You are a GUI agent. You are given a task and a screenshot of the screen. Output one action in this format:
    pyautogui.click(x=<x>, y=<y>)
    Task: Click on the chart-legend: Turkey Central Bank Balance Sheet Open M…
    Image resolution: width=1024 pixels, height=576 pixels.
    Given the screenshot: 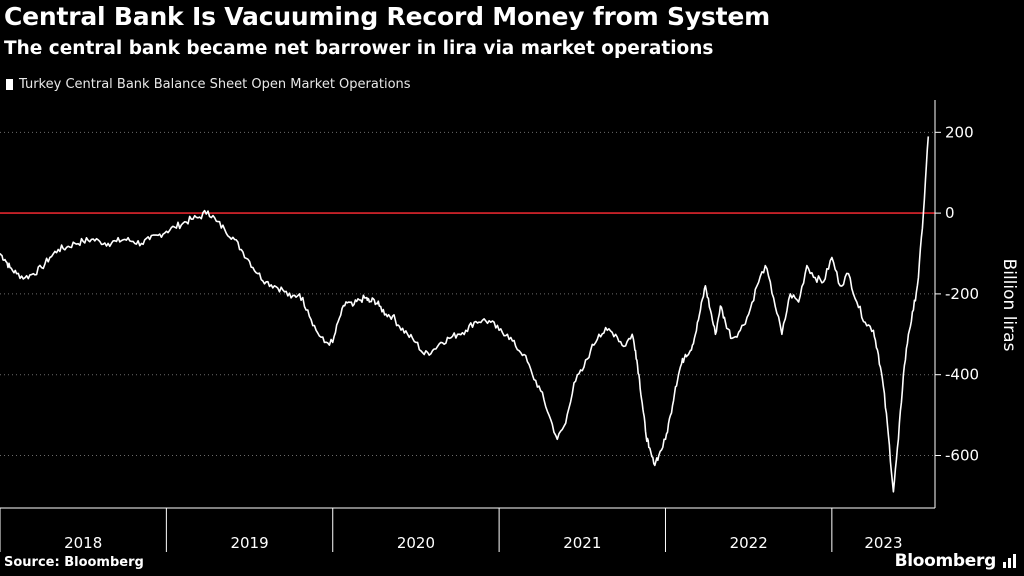 What is the action you would take?
    pyautogui.click(x=208, y=84)
    